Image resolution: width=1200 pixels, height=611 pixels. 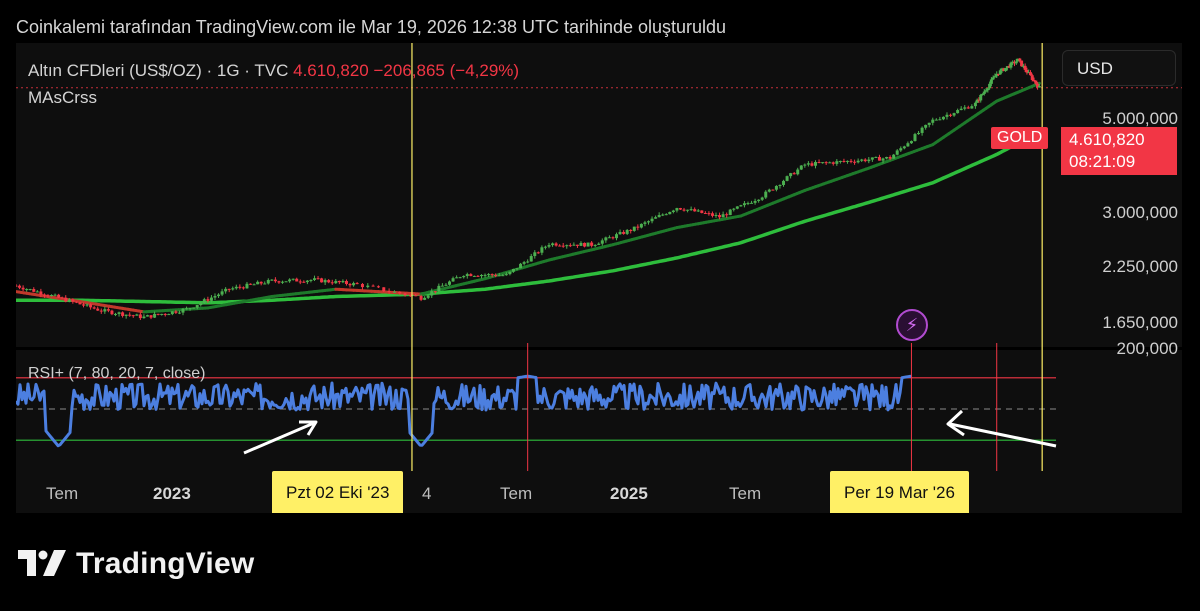 What do you see at coordinates (117, 373) in the screenshot?
I see `rsi-indicator-label: RSI+ (7, 80, 20, 7, close)` at bounding box center [117, 373].